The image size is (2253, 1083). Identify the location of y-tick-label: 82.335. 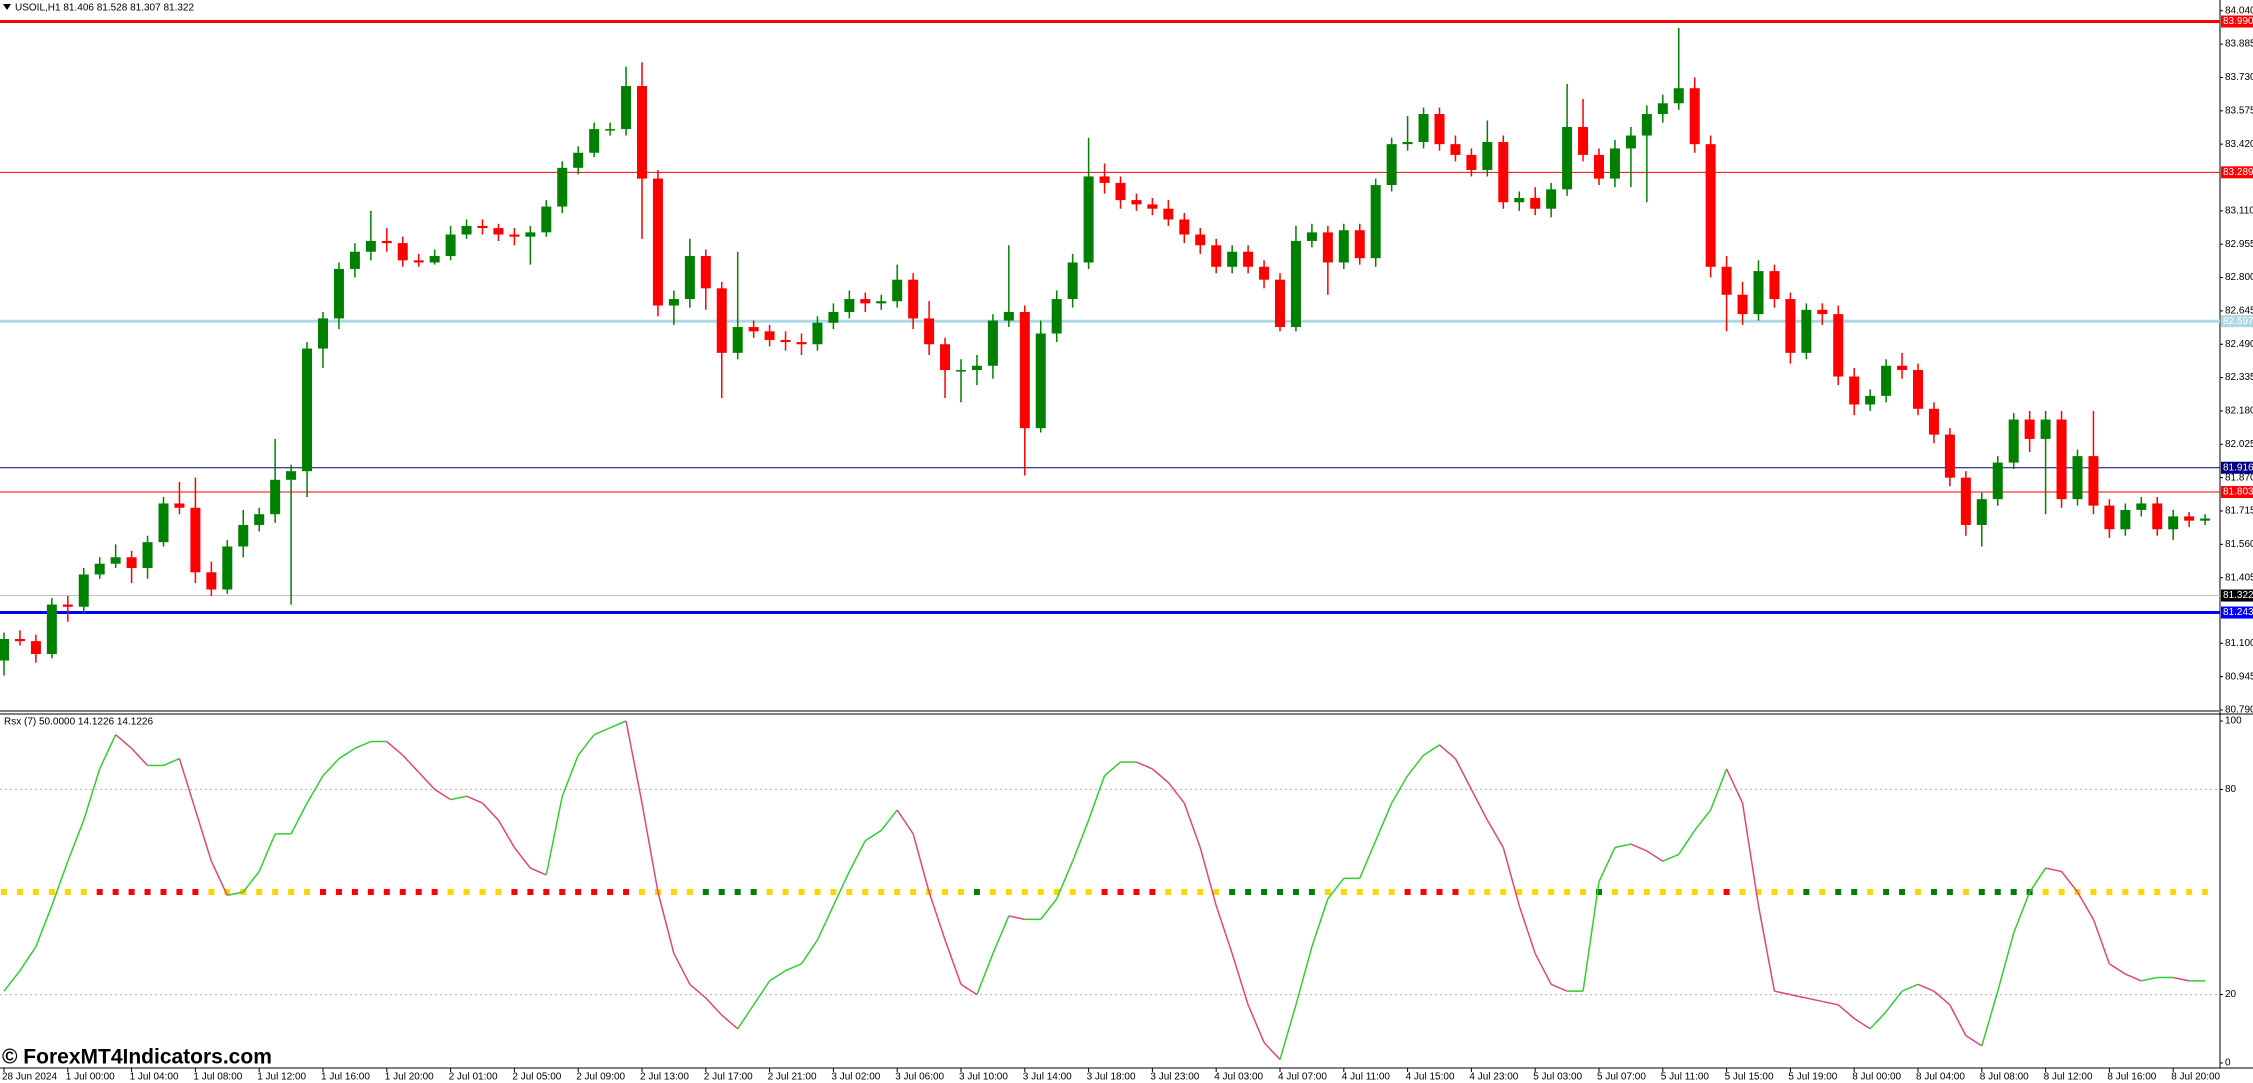
(2239, 377).